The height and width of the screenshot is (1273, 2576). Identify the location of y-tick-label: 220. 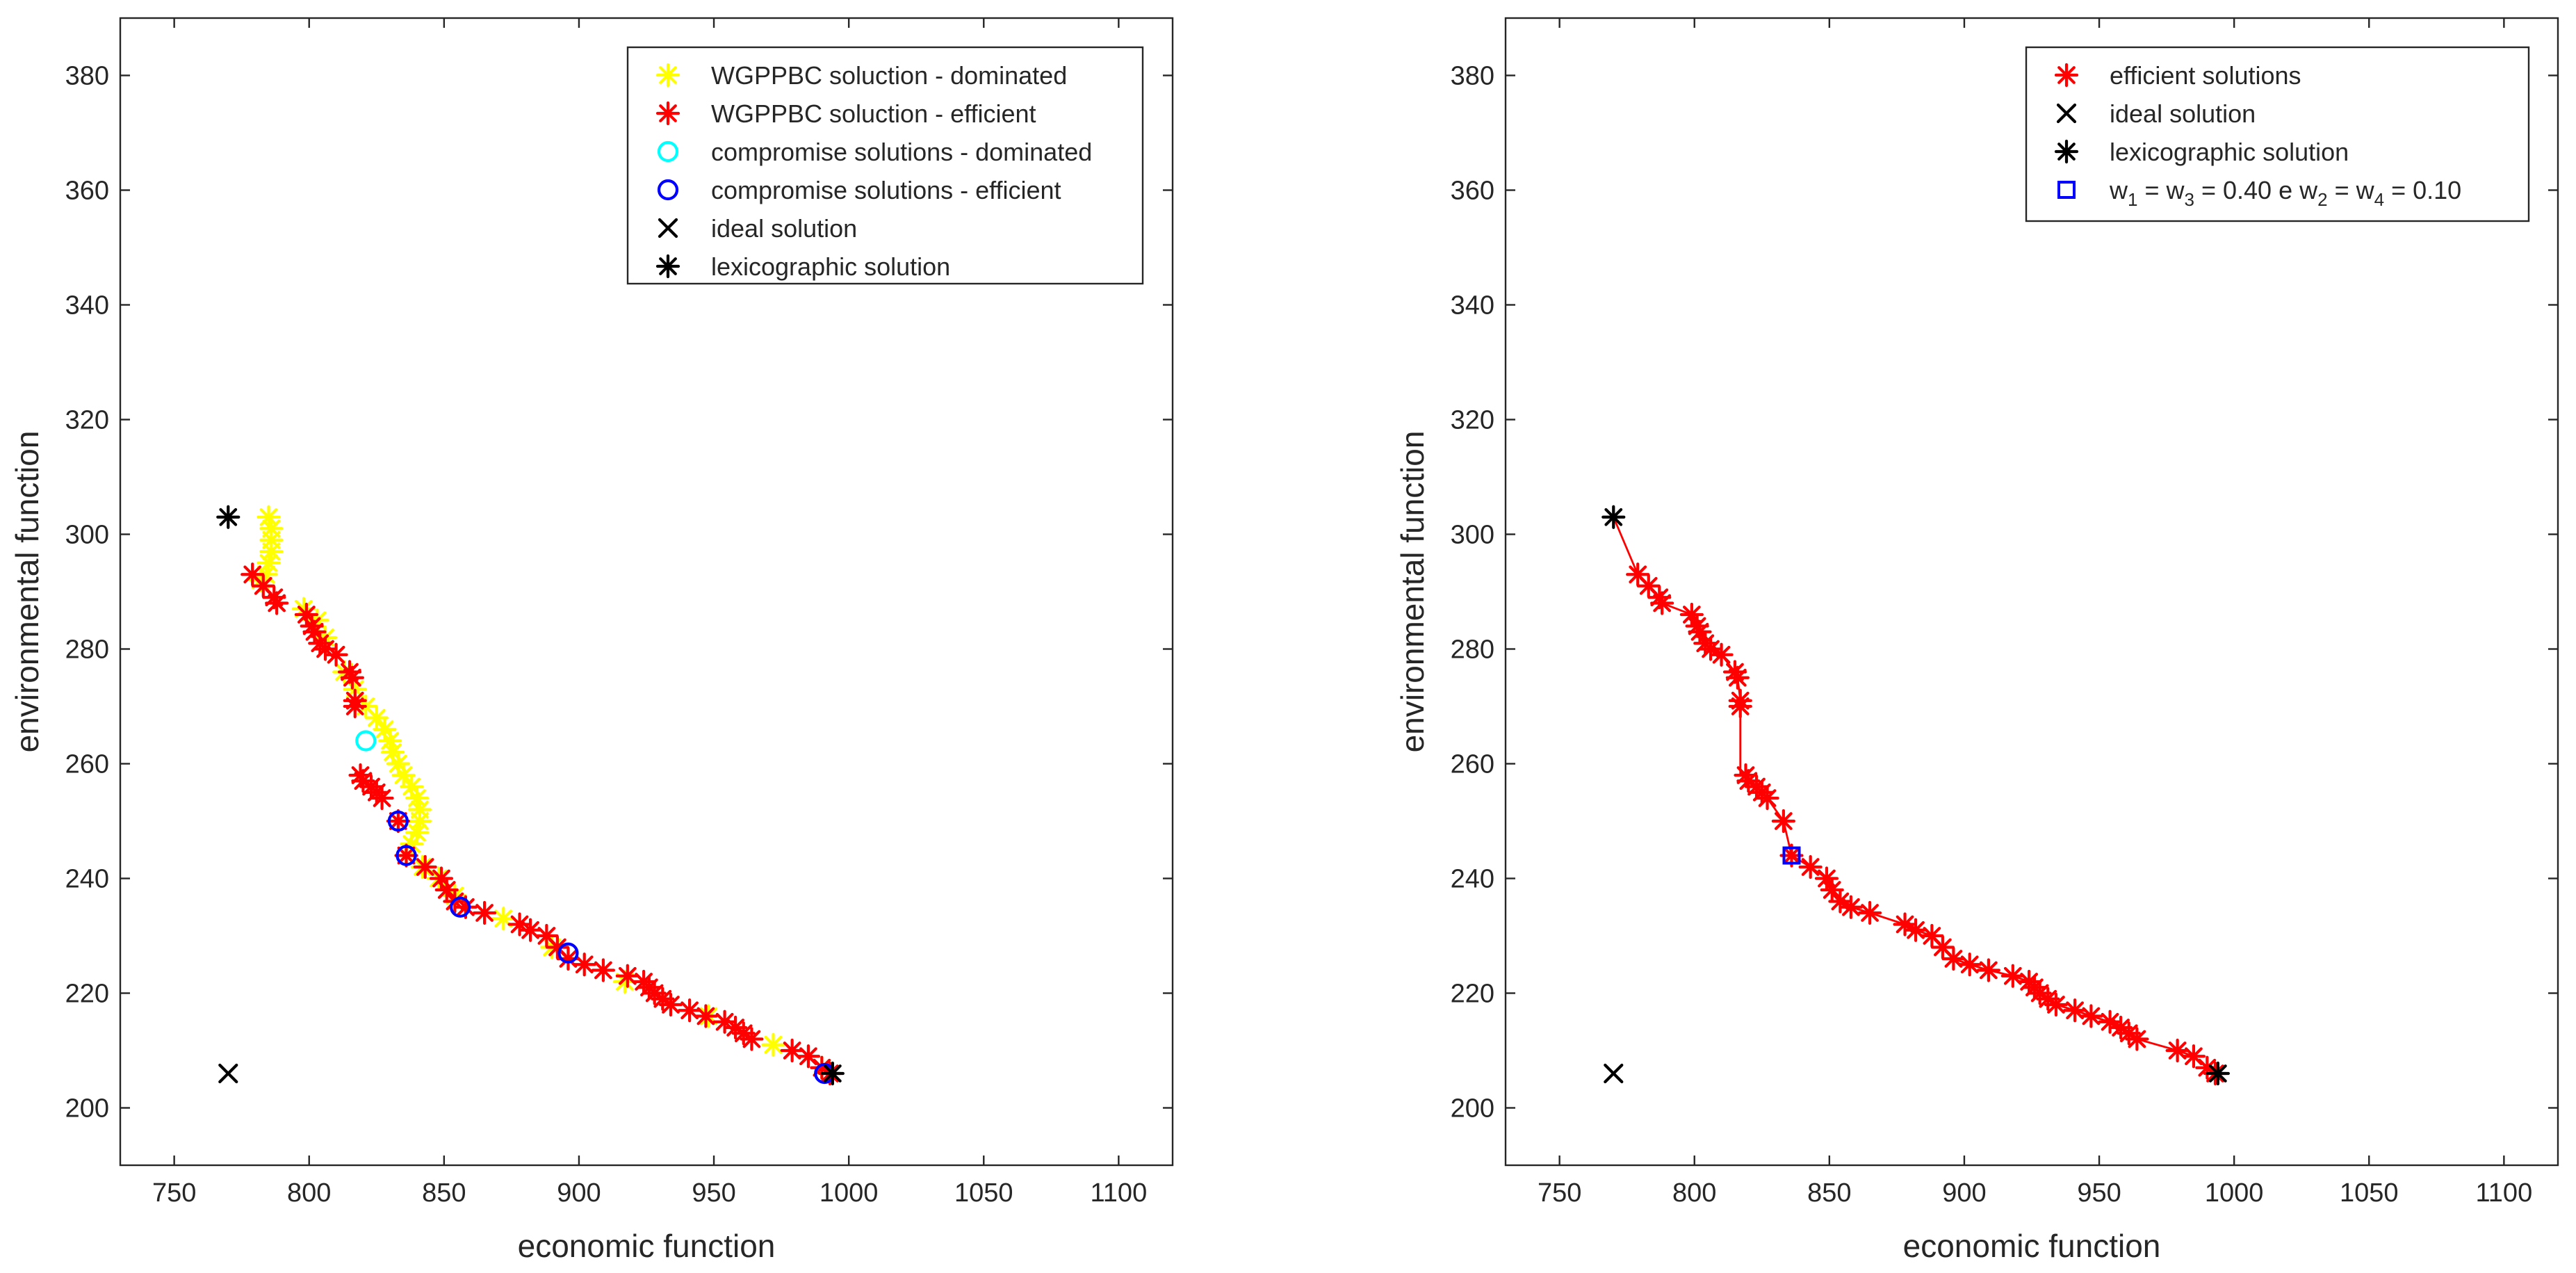
(1472, 994).